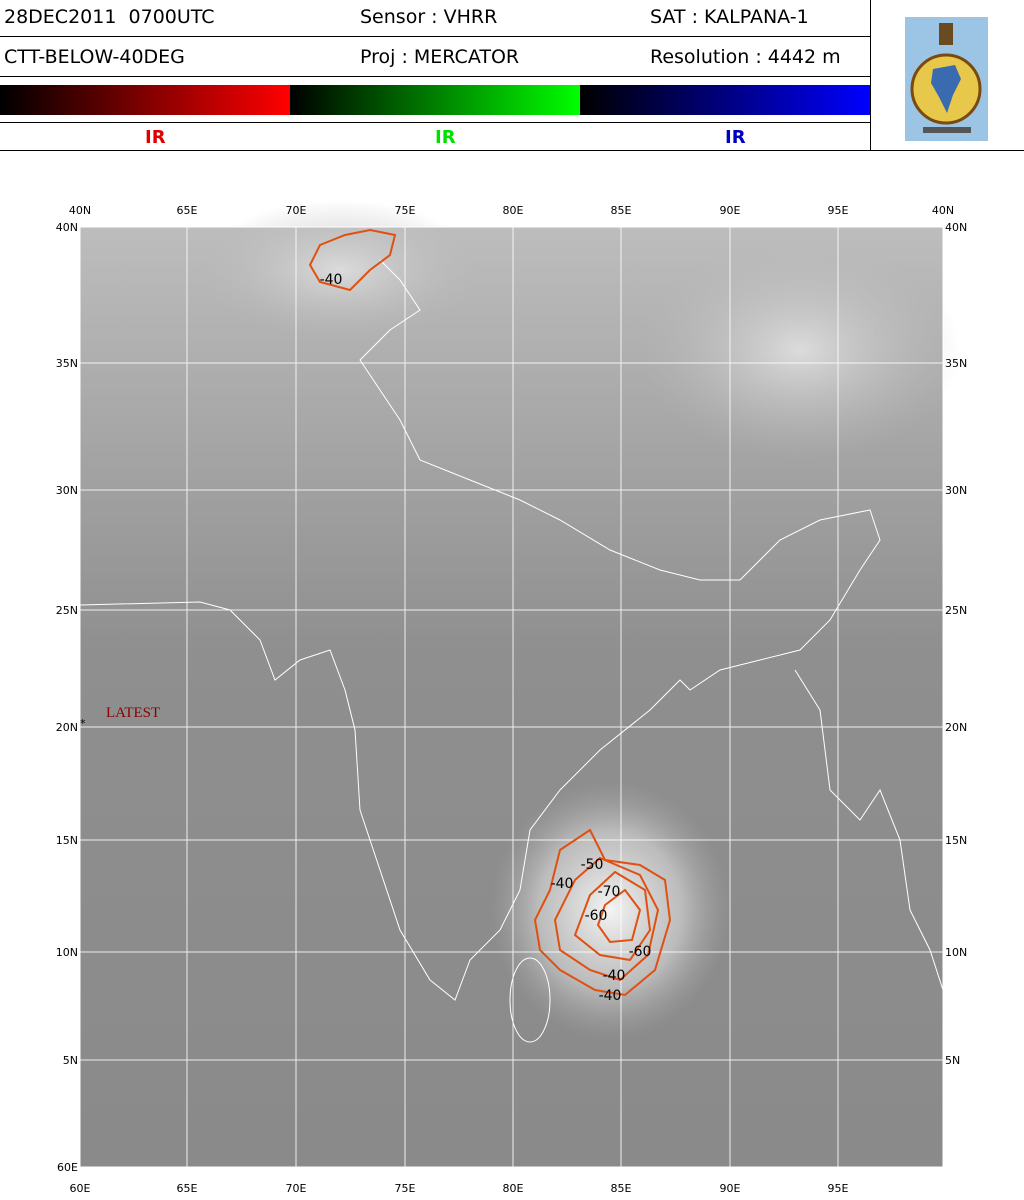  What do you see at coordinates (145, 100) in the screenshot?
I see `color-bar-red` at bounding box center [145, 100].